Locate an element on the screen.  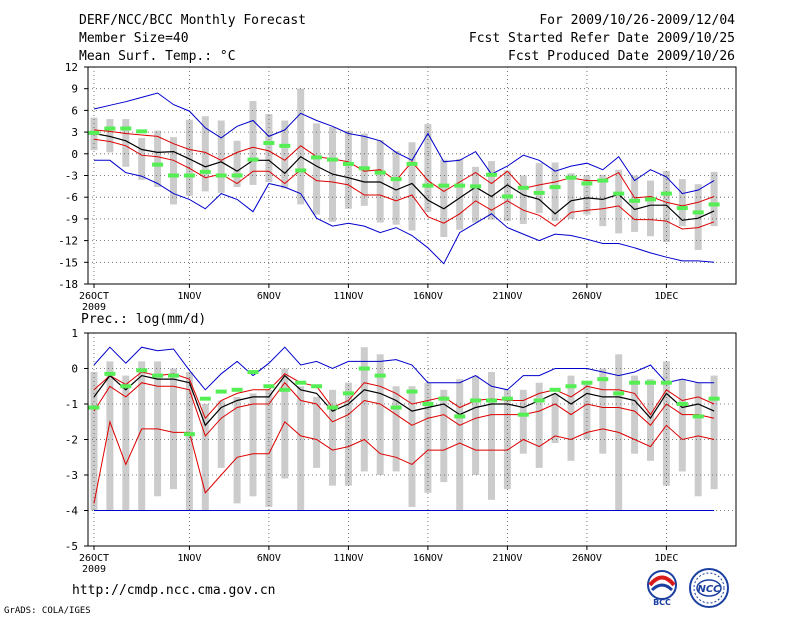
temp-series-upper is located at coordinates (404, 168).